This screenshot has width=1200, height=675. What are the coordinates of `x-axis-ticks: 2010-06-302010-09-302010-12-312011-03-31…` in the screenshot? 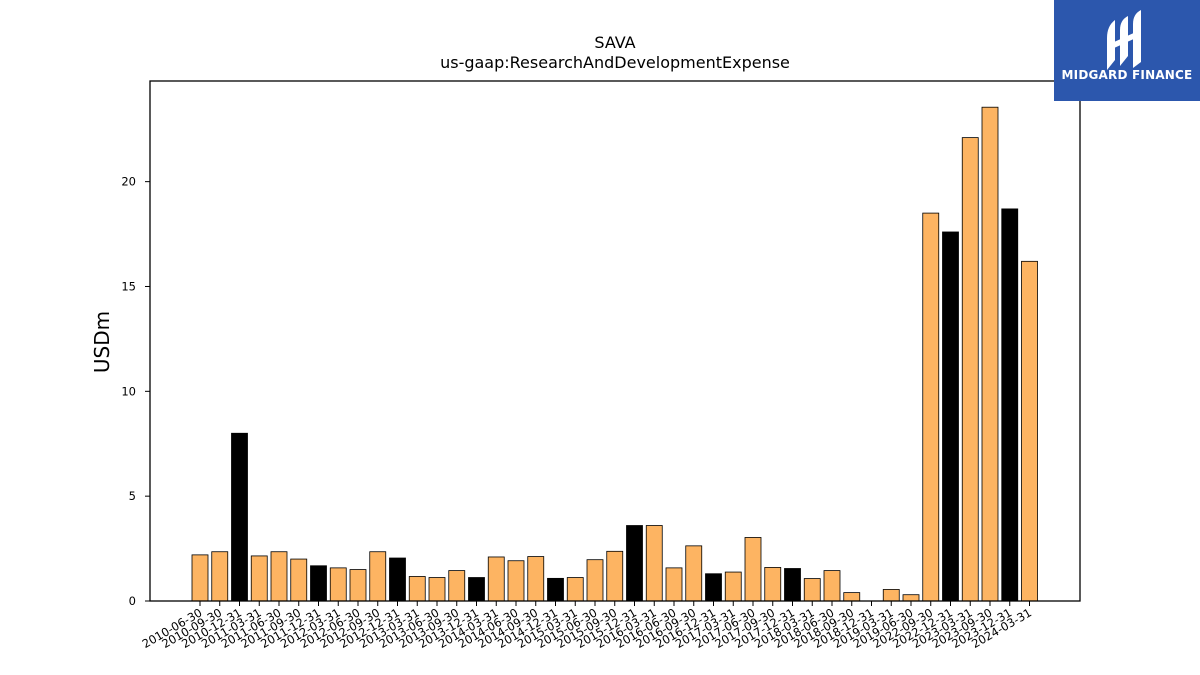 It's located at (587, 626).